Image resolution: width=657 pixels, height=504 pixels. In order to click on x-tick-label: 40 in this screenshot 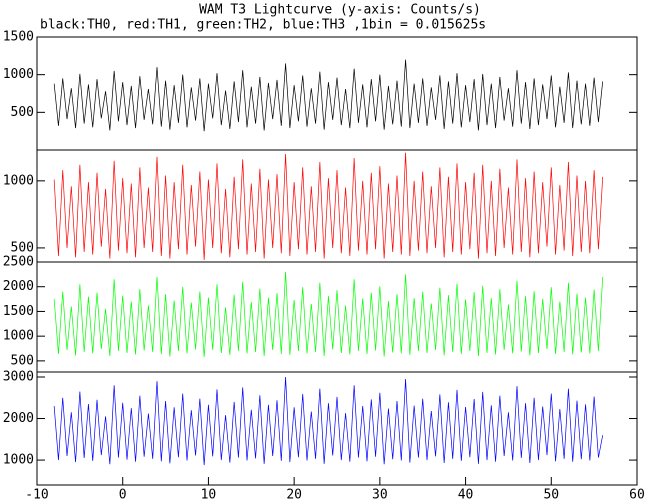, I will do `click(466, 495)`.